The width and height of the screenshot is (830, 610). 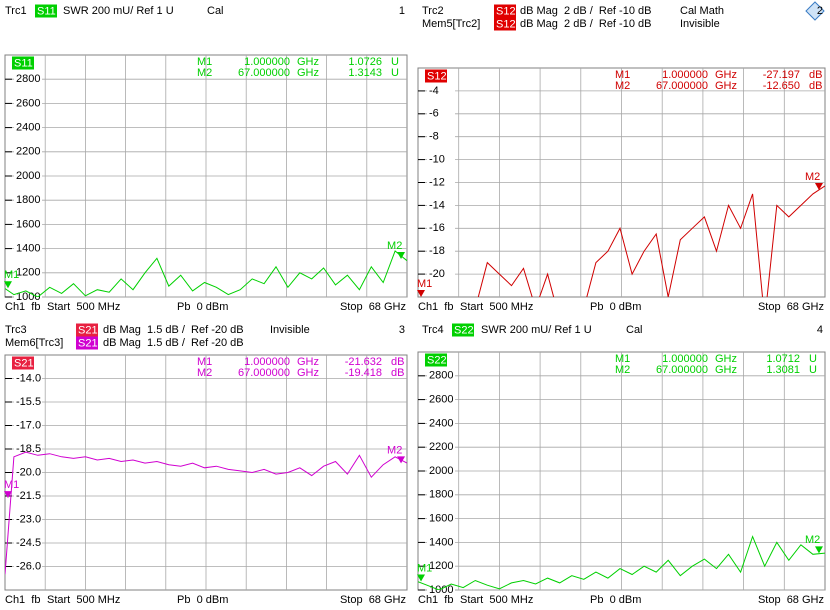 What do you see at coordinates (437, 228) in the screenshot?
I see `y-tick-label: -16` at bounding box center [437, 228].